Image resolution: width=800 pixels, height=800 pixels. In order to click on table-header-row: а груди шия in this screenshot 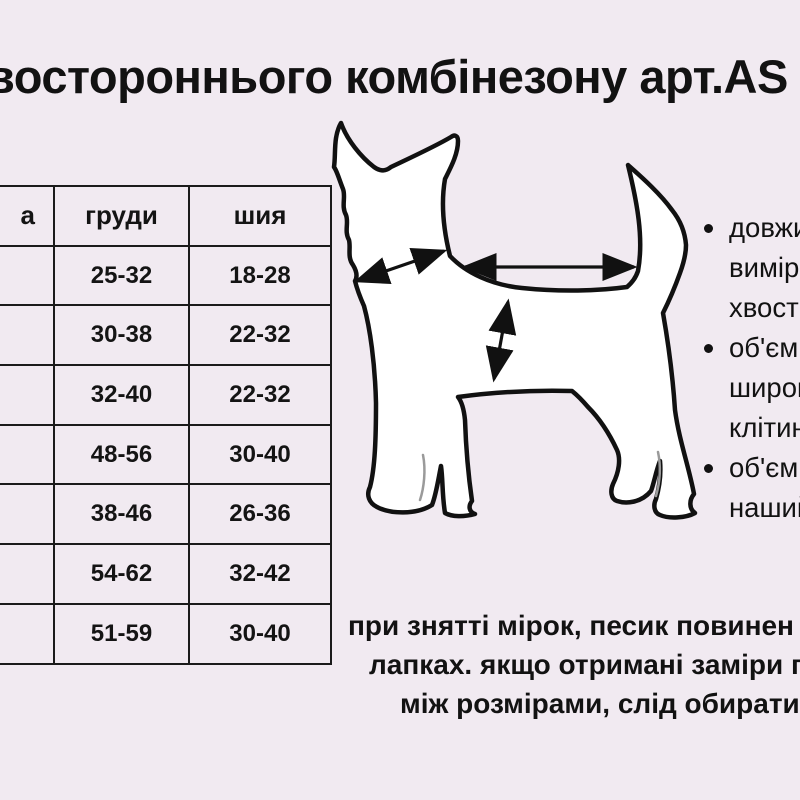, I will do `click(166, 216)`.